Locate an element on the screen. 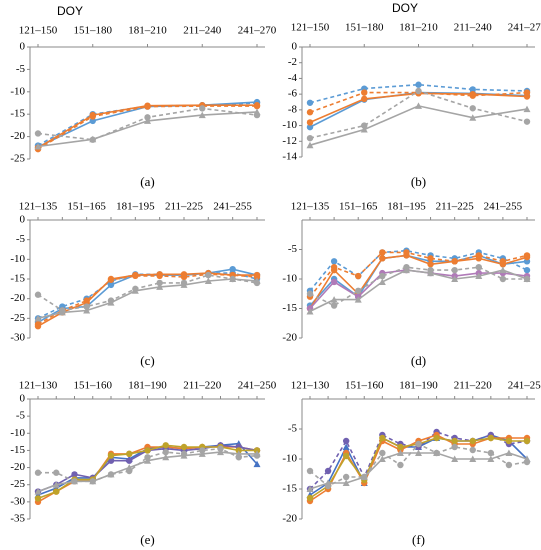 The image size is (541, 550). y-tick-label: -15 is located at coordinates (289, 489).